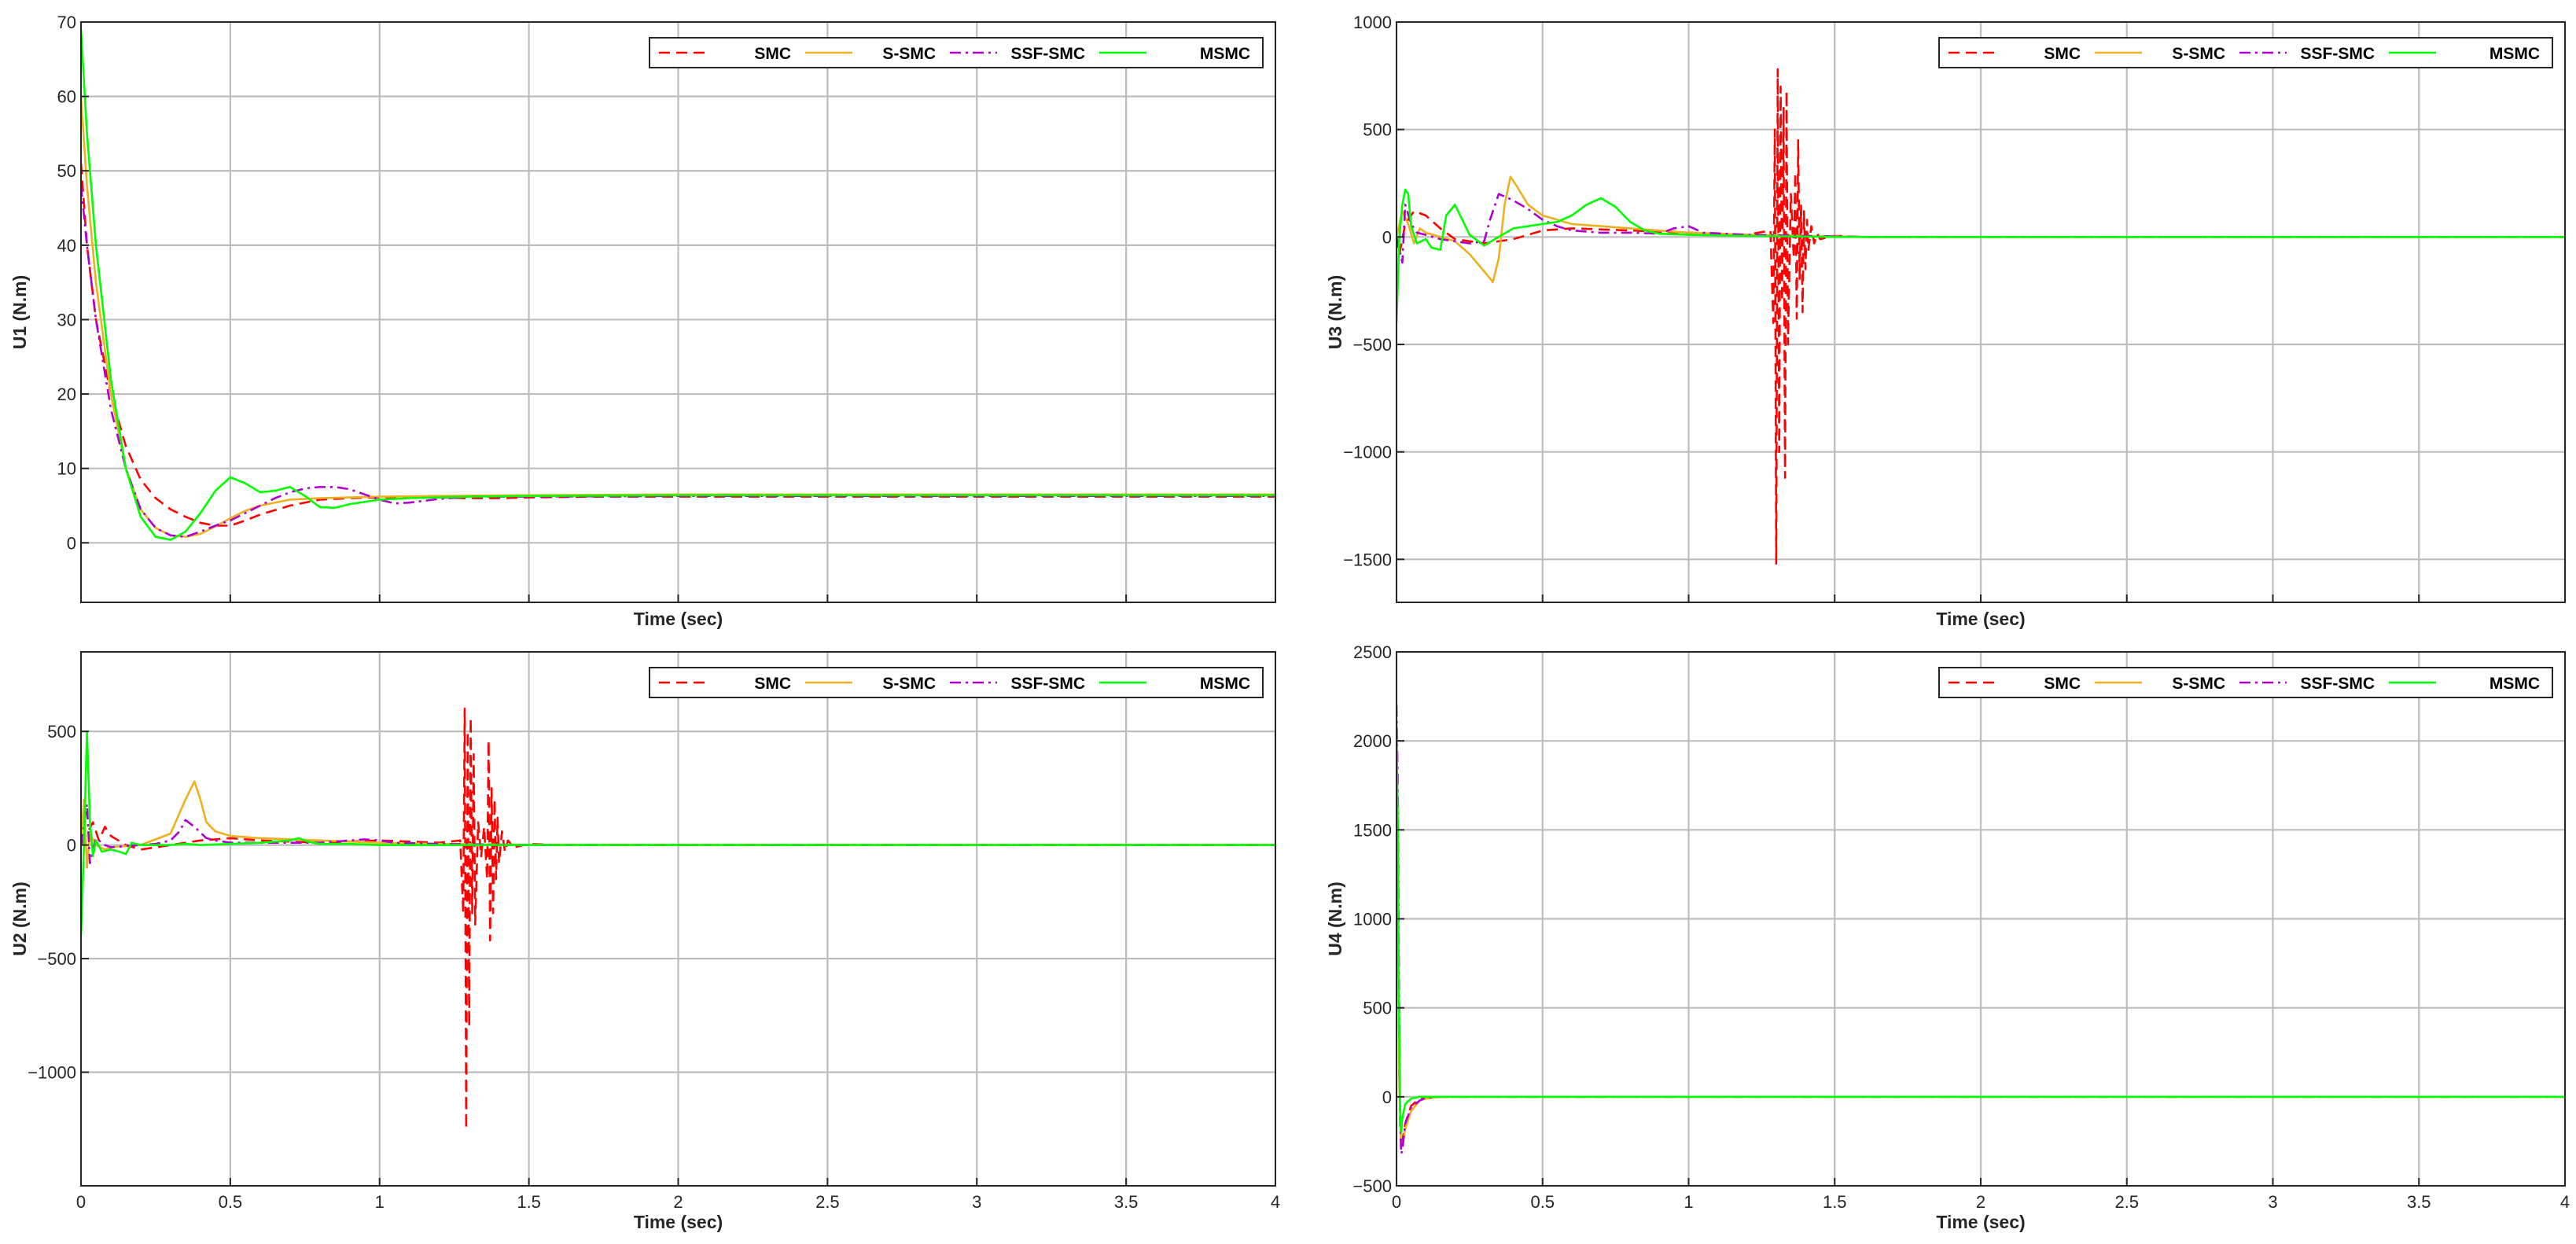 The width and height of the screenshot is (2576, 1244). I want to click on series-line-s-smc, so click(1981, 229).